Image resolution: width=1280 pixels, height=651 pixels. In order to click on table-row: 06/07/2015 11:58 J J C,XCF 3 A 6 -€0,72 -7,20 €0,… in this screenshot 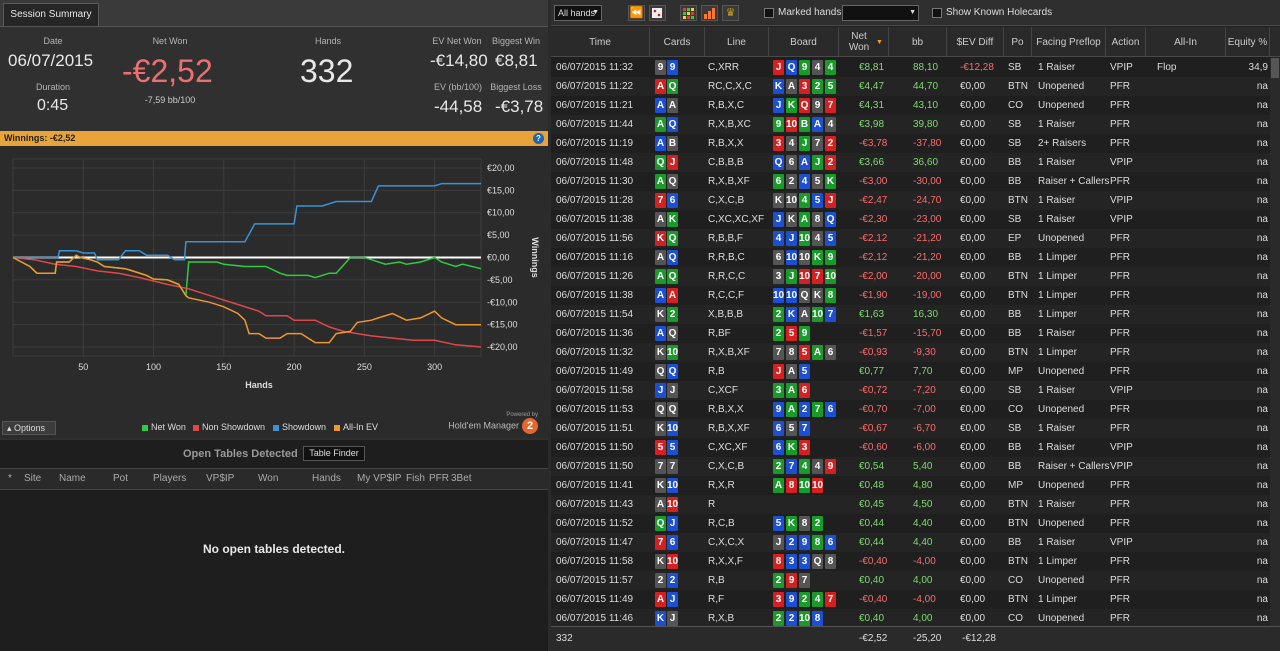, I will do `click(910, 390)`.